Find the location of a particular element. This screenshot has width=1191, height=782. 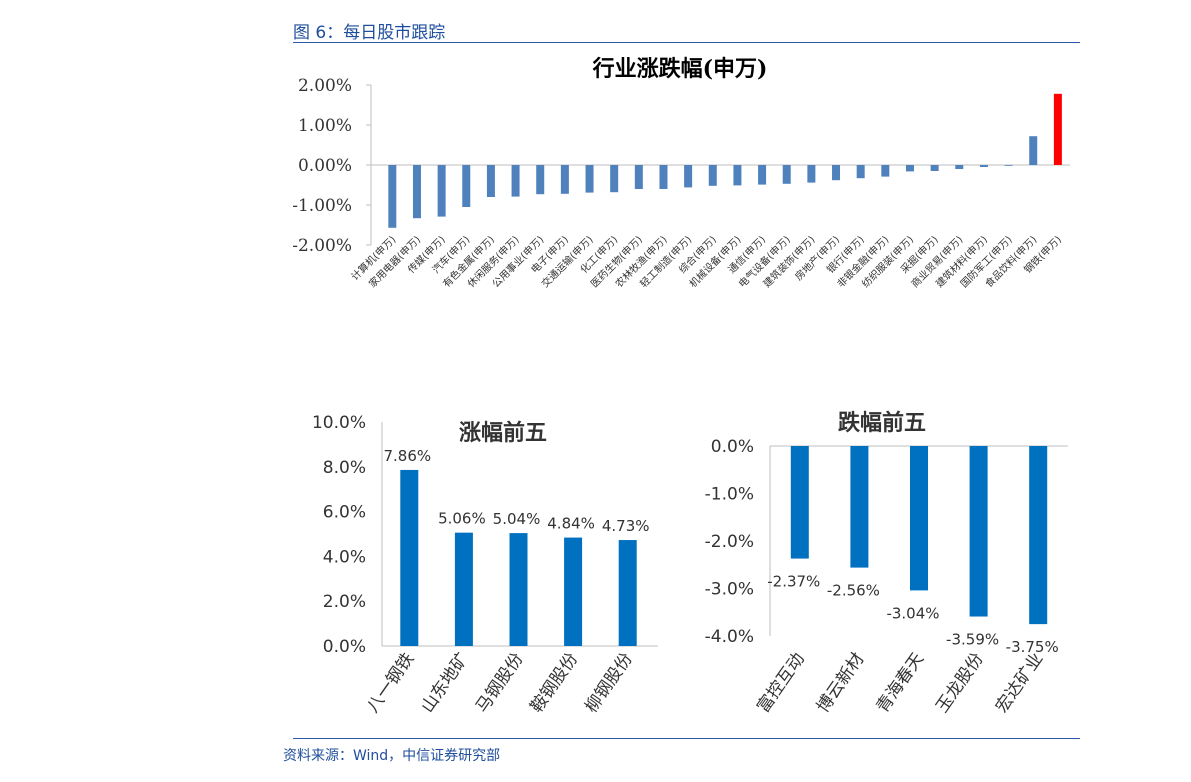

y-tick-label: 2.0% is located at coordinates (344, 602).